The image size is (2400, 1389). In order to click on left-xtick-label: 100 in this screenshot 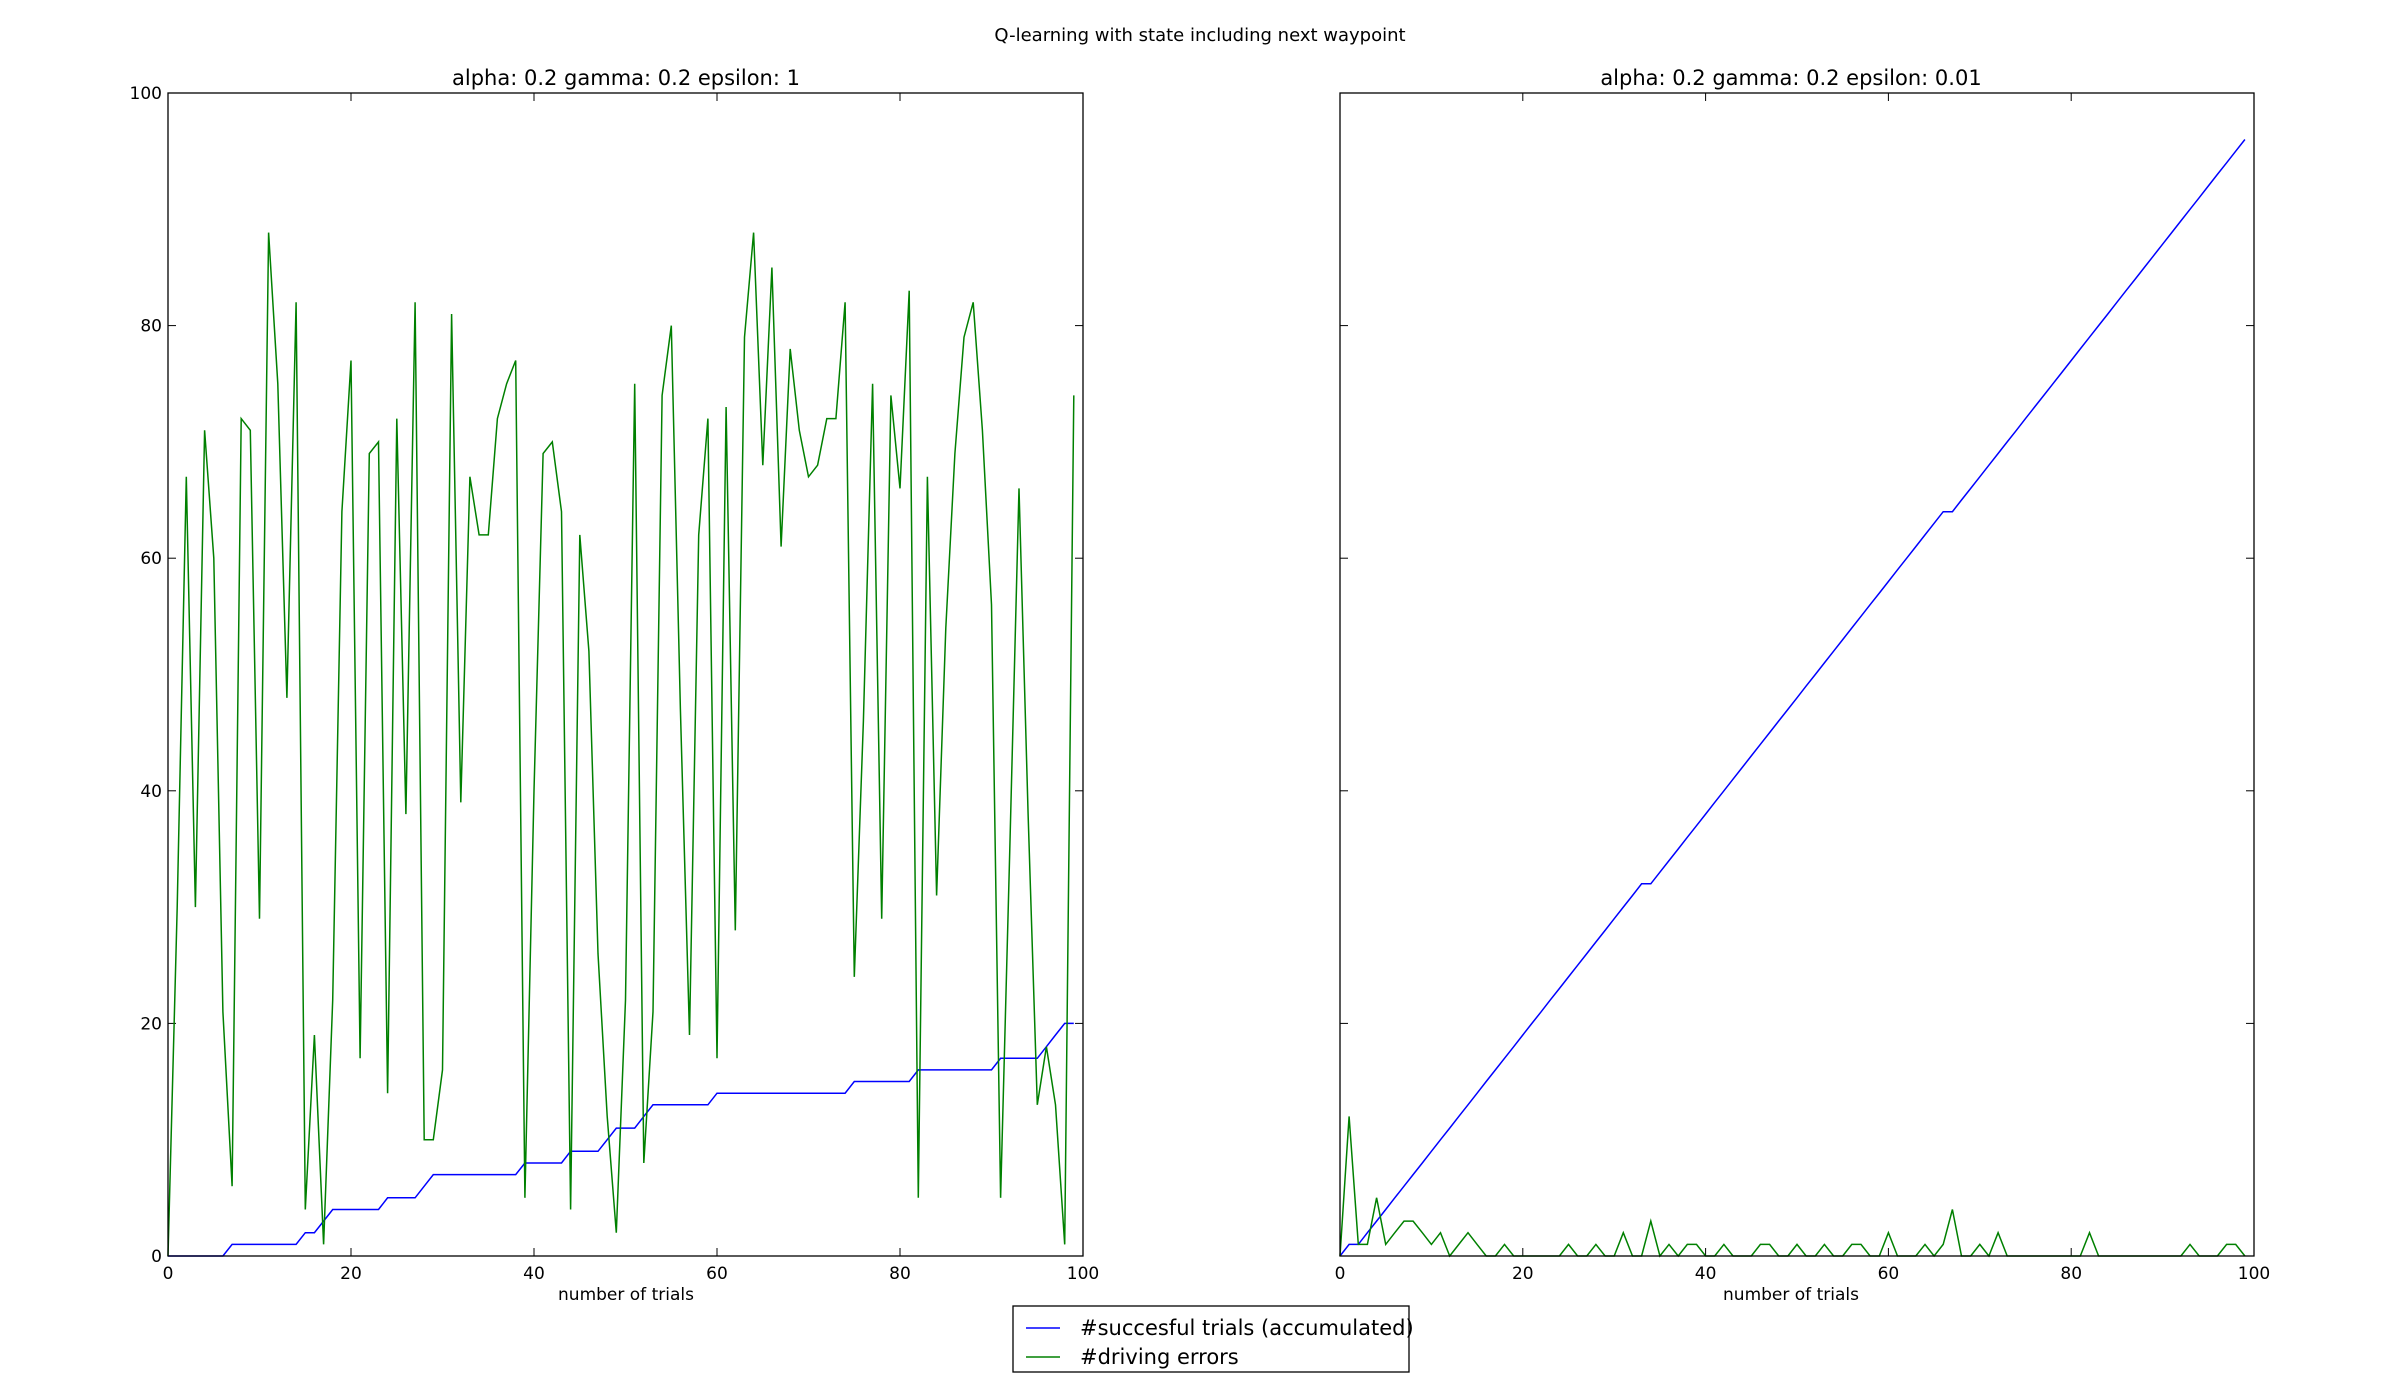, I will do `click(1083, 1274)`.